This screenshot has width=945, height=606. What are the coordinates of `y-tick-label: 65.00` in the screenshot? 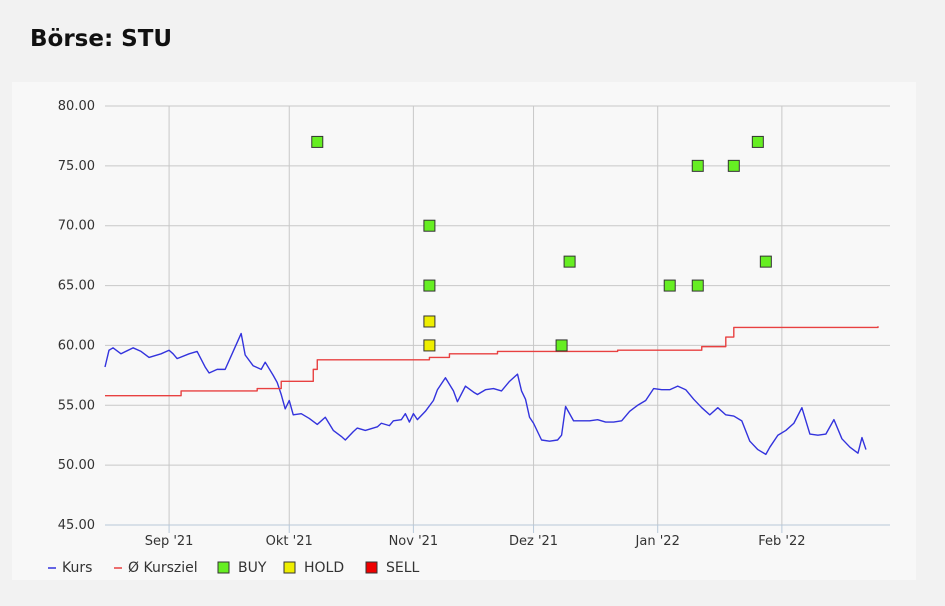 It's located at (76, 286).